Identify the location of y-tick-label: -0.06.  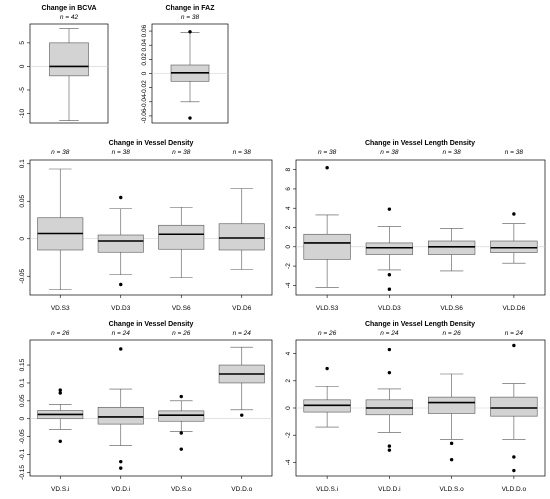
(144, 115).